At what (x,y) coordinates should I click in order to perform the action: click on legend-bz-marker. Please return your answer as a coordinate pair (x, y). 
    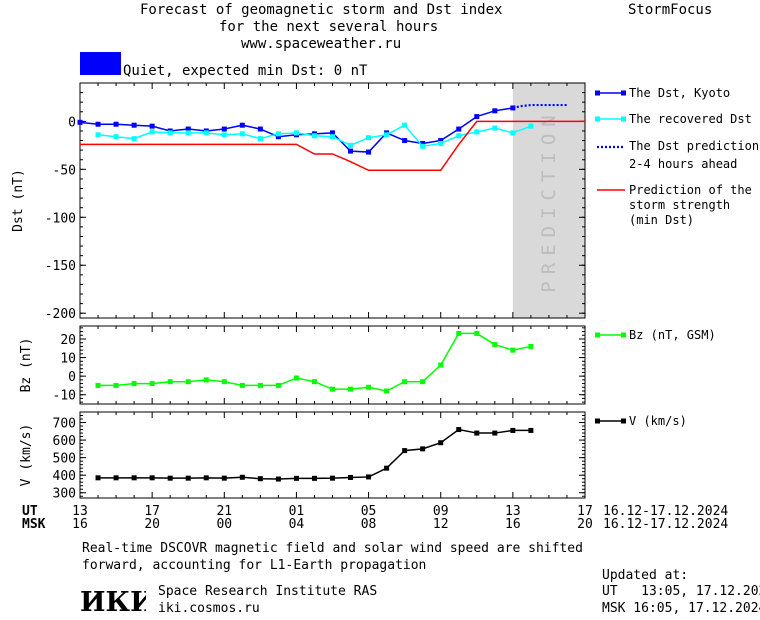
    Looking at the image, I should click on (597, 335).